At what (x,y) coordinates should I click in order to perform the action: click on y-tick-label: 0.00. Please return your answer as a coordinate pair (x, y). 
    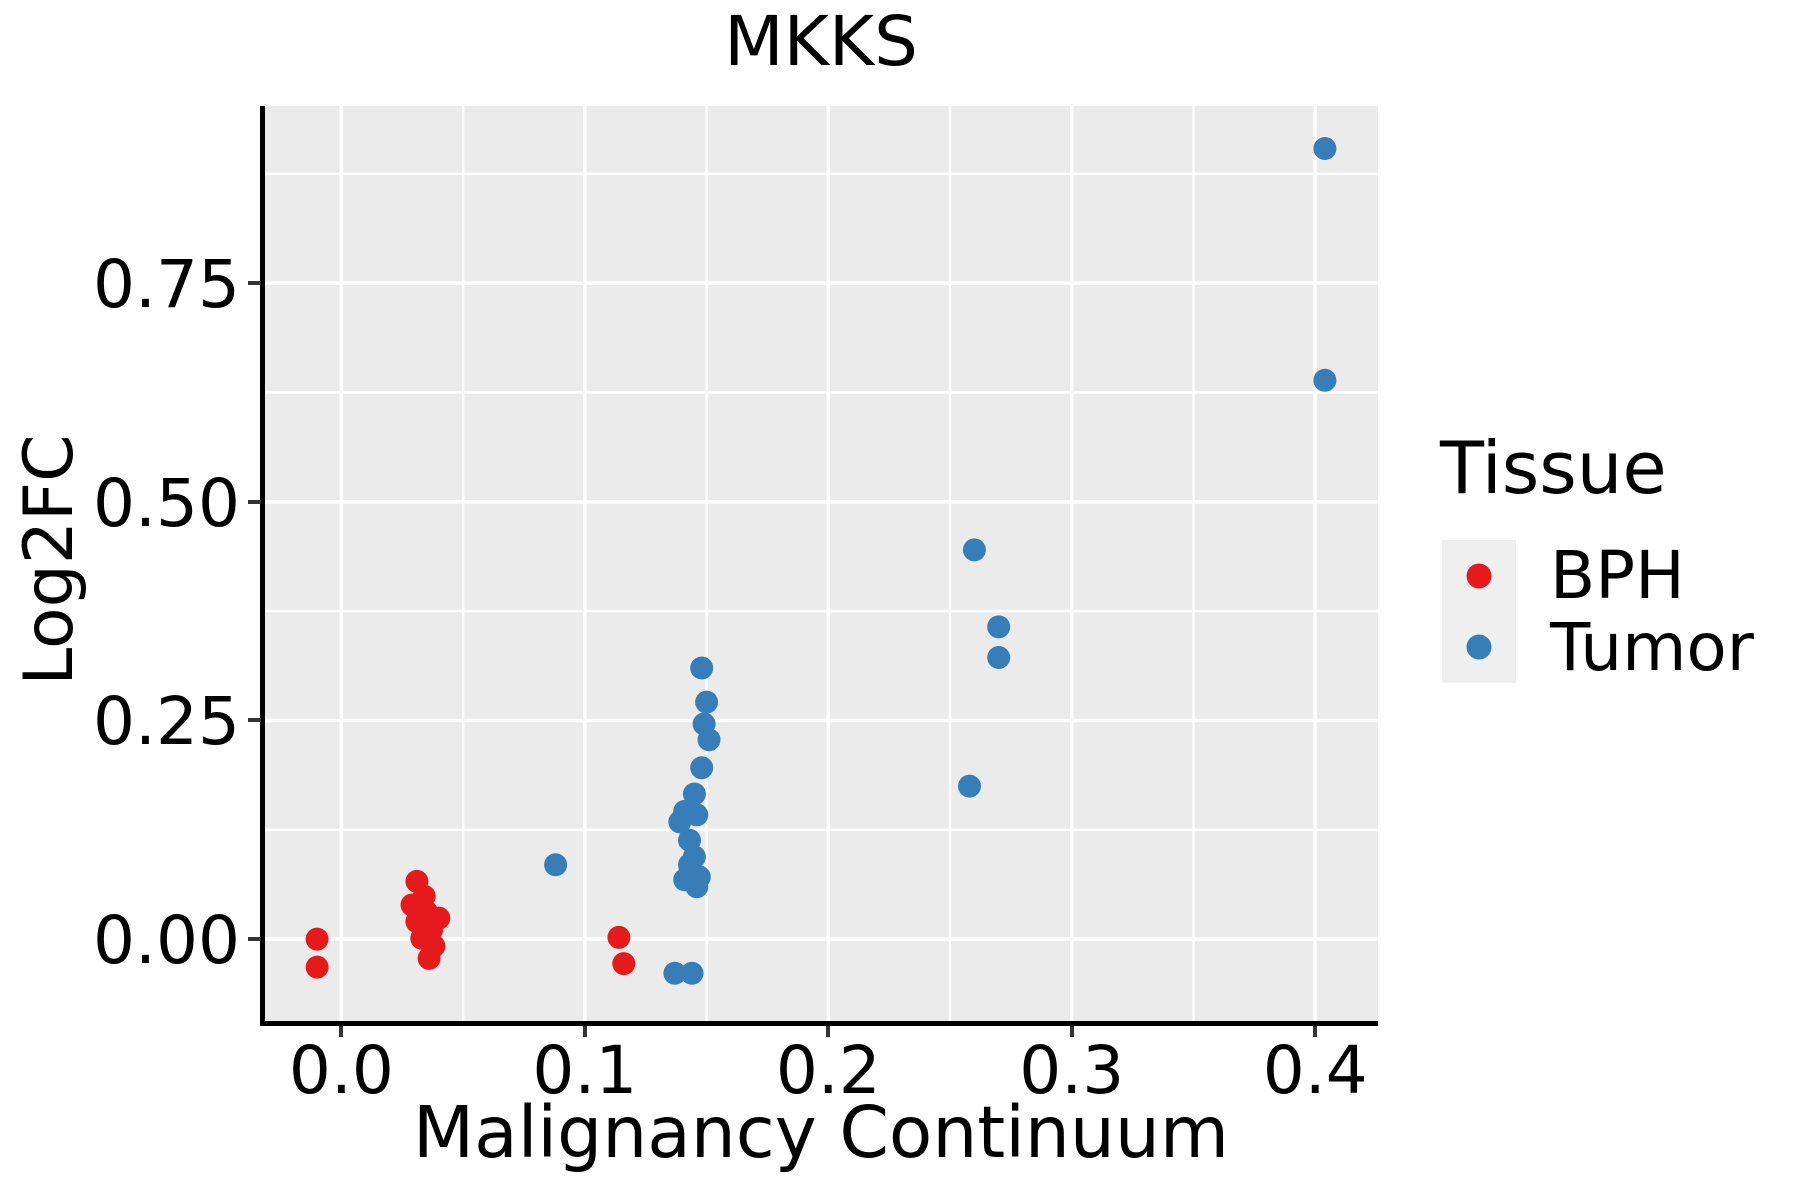
    Looking at the image, I should click on (166, 941).